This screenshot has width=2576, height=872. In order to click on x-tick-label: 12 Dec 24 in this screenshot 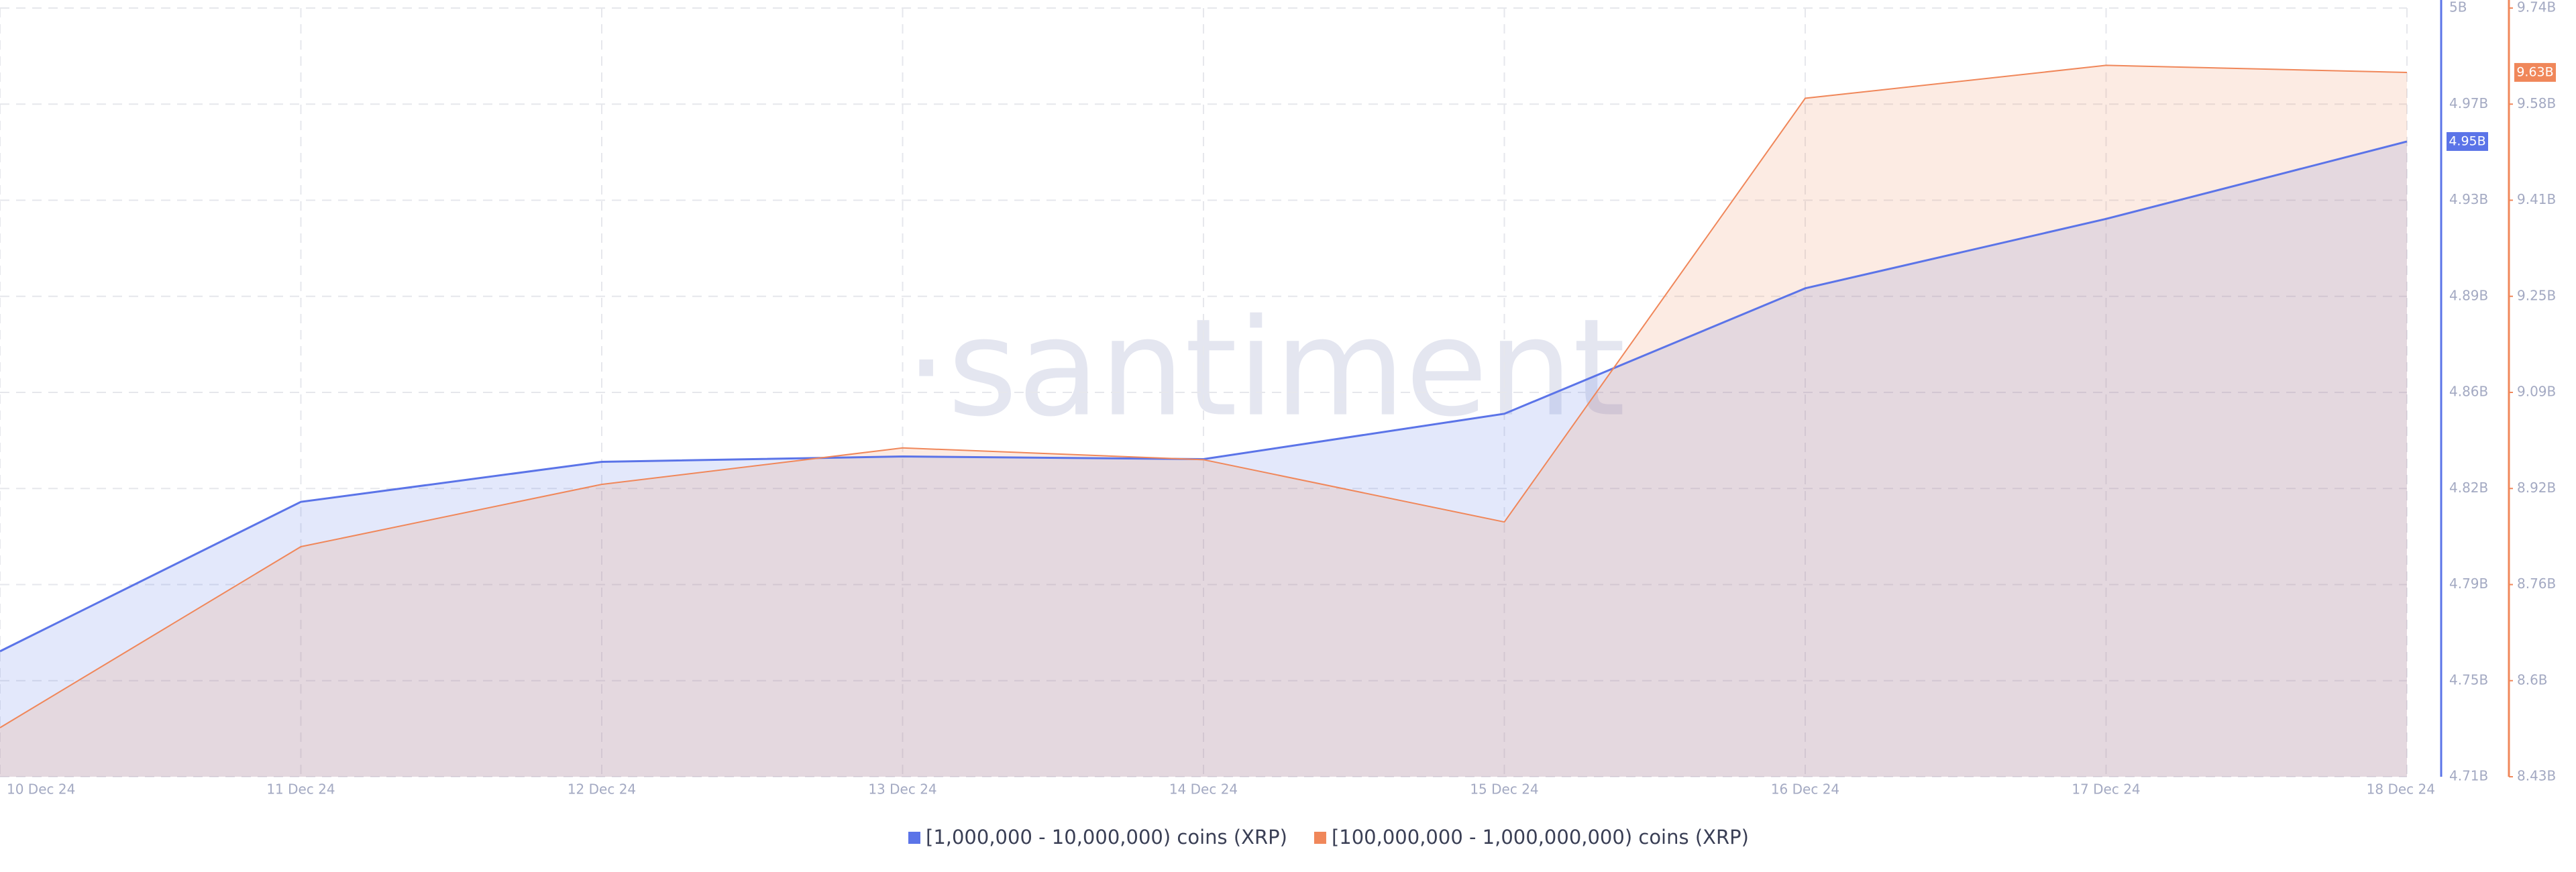, I will do `click(602, 790)`.